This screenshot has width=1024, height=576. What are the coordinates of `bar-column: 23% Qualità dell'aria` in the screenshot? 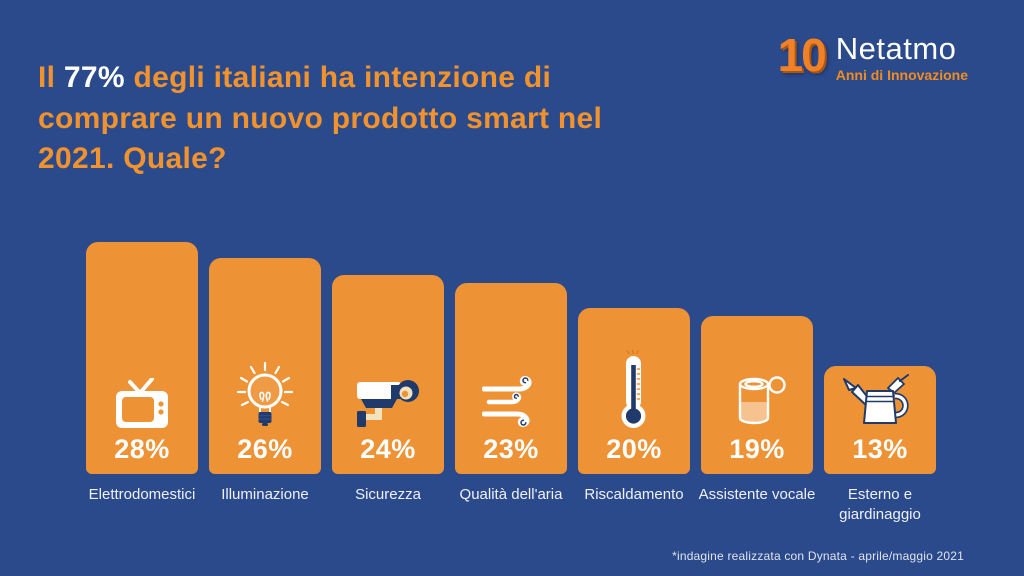 It's located at (511, 393).